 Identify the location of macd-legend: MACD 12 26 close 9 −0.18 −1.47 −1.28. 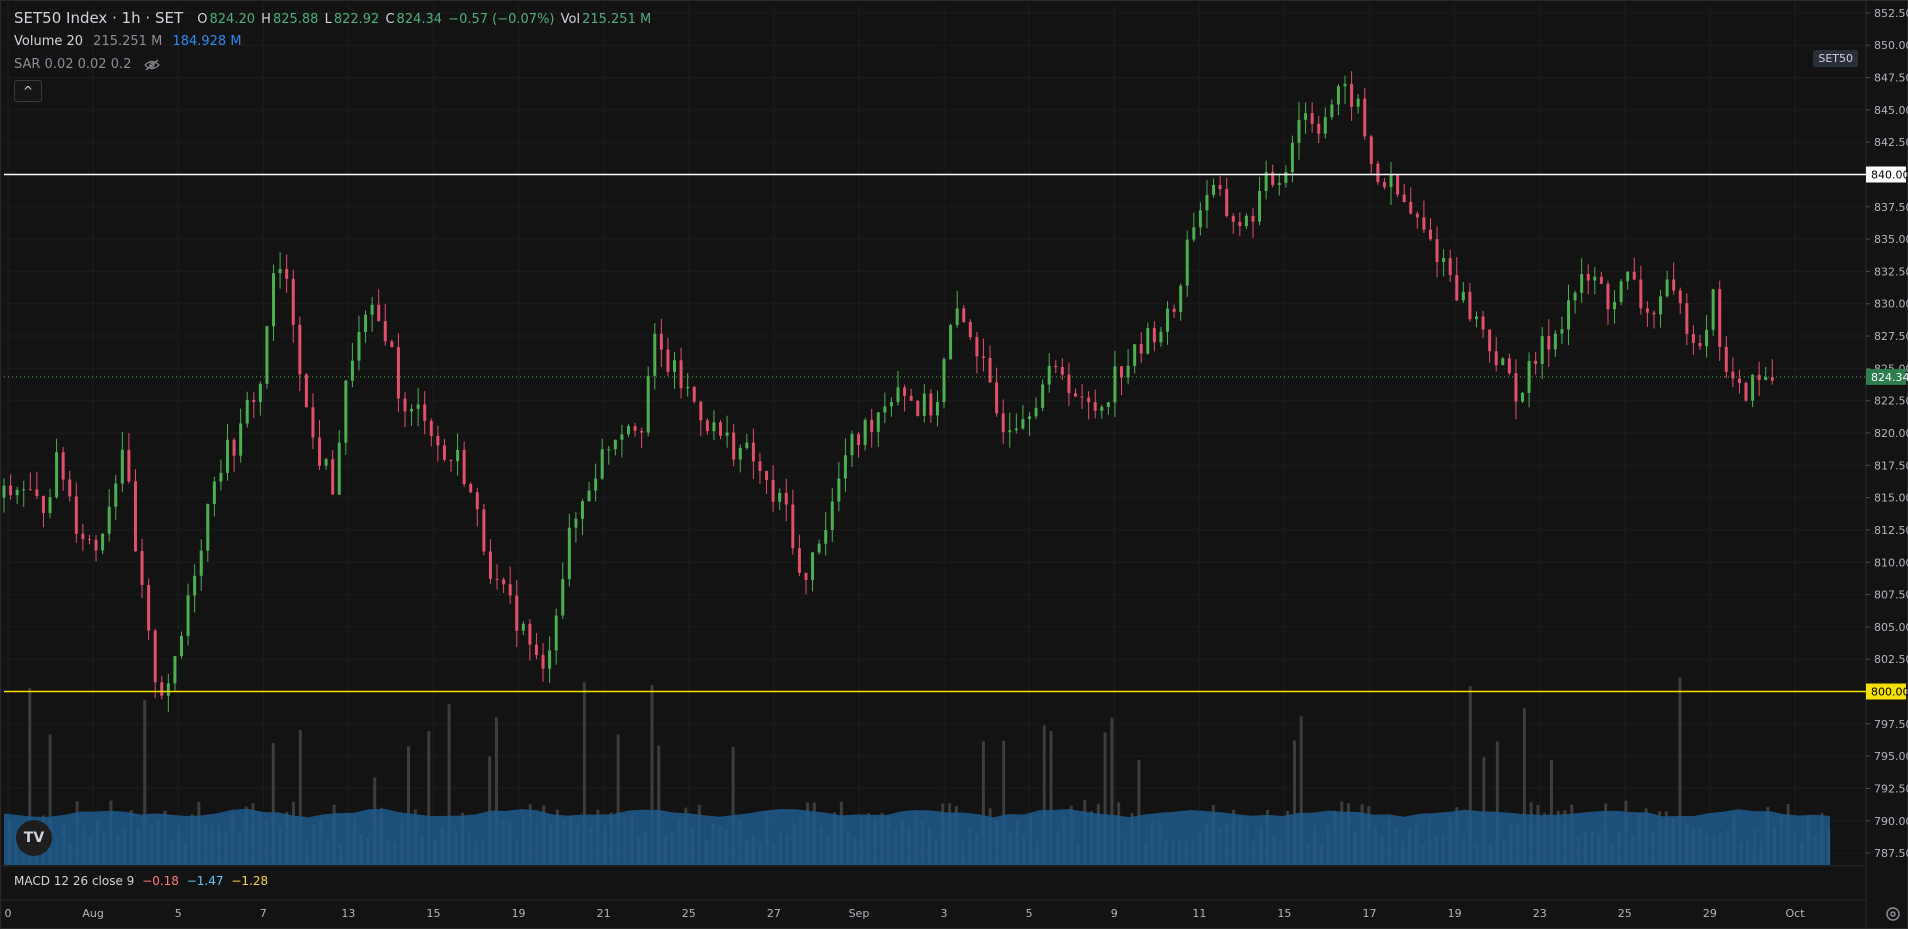
(141, 881).